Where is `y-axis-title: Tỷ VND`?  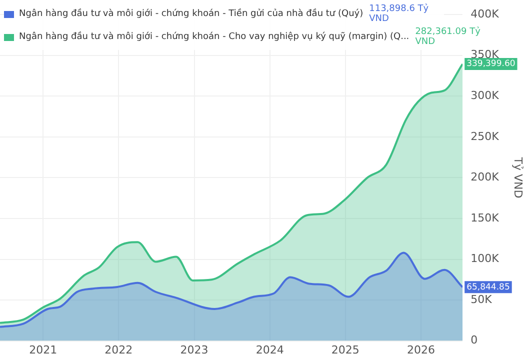
y-axis-title: Tỷ VND is located at coordinates (518, 177).